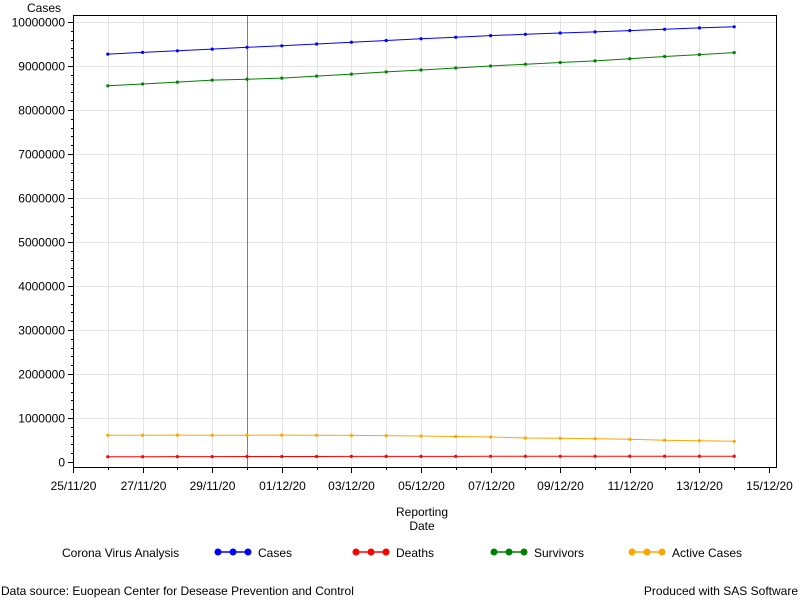  Describe the element at coordinates (144, 486) in the screenshot. I see `x-tick-label: 27/11/20` at that location.